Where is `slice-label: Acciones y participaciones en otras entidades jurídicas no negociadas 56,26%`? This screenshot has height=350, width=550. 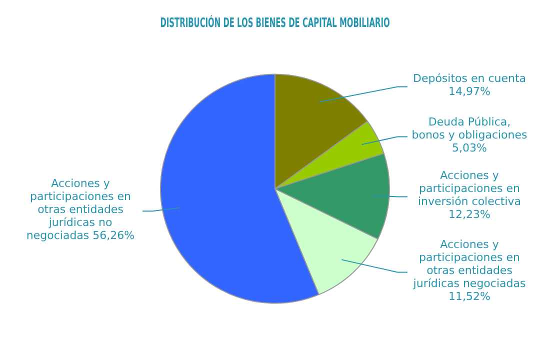 slice-label: Acciones y participaciones en otras entidades jurídicas no negociadas 56,26% is located at coordinates (80, 209).